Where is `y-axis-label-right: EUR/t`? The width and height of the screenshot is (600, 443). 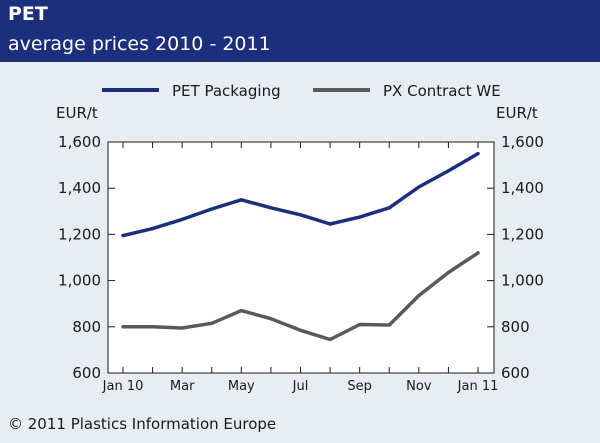
y-axis-label-right: EUR/t is located at coordinates (517, 113).